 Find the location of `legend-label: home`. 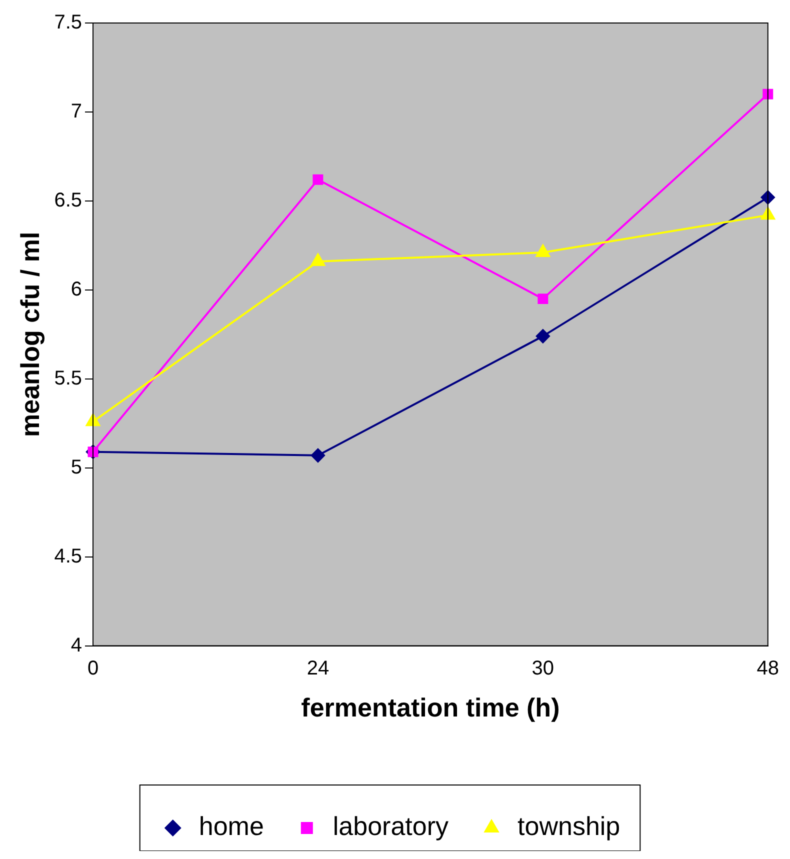

legend-label: home is located at coordinates (231, 826).